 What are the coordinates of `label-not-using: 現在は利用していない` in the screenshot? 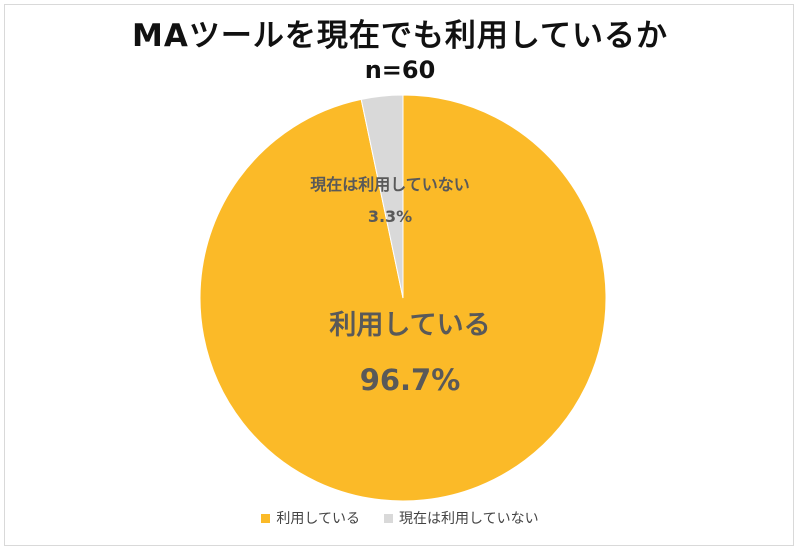 It's located at (390, 184).